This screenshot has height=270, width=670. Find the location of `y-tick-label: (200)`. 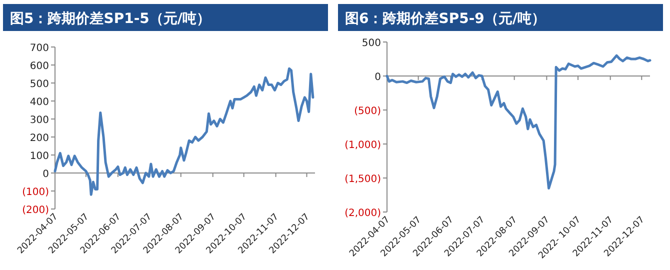

y-tick-label: (200) is located at coordinates (36, 210).